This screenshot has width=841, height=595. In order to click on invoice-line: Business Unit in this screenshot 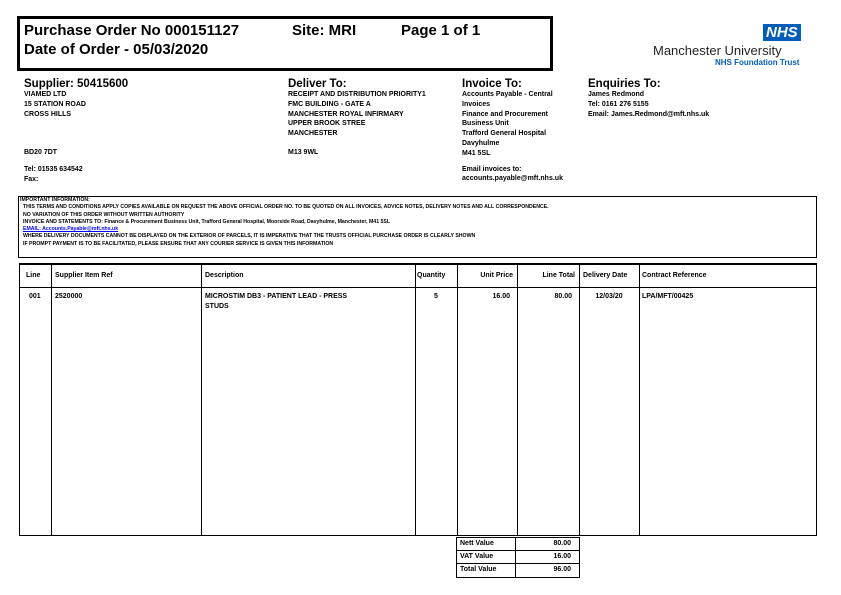, I will do `click(485, 124)`.